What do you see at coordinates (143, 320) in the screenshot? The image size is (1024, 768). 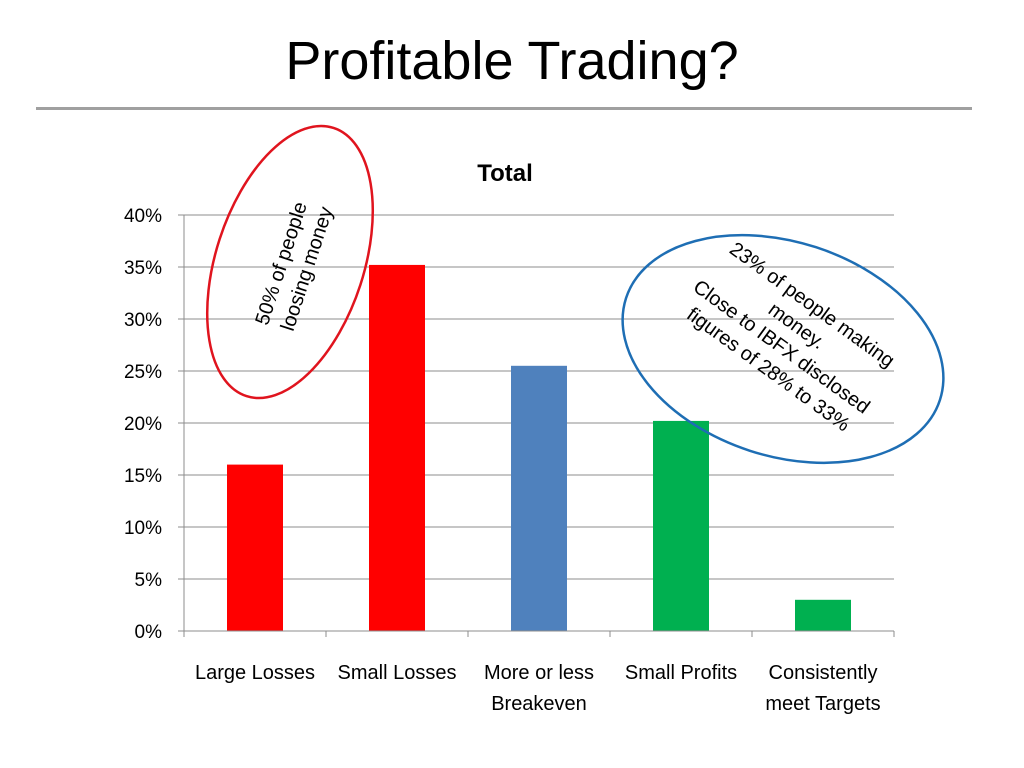 I see `y-tick-label: 30%` at bounding box center [143, 320].